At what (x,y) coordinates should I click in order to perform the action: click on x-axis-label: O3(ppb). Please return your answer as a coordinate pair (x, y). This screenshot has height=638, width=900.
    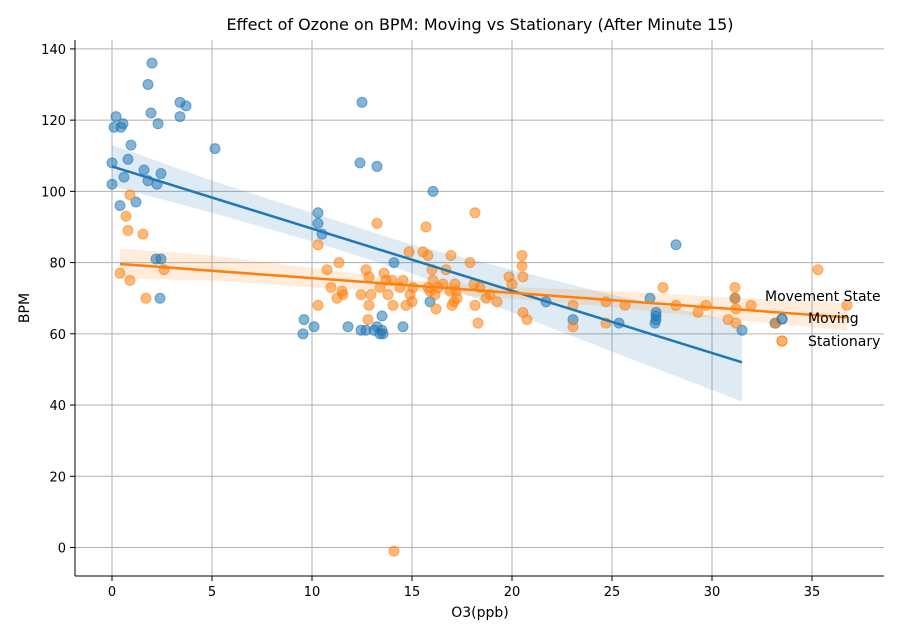
    Looking at the image, I should click on (480, 613).